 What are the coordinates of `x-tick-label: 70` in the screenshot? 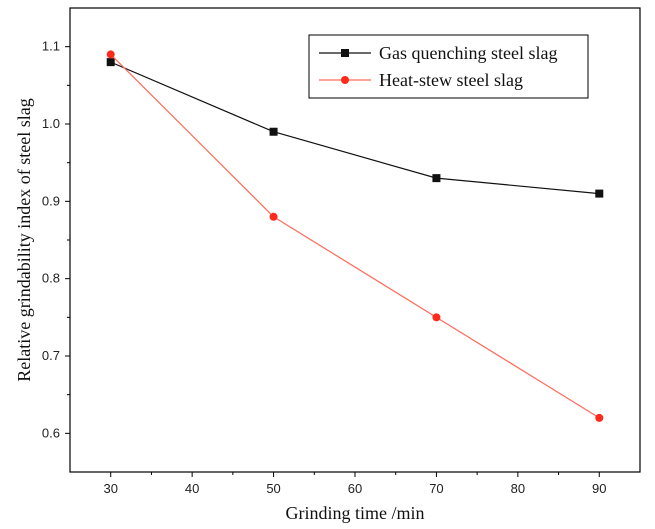 It's located at (436, 488).